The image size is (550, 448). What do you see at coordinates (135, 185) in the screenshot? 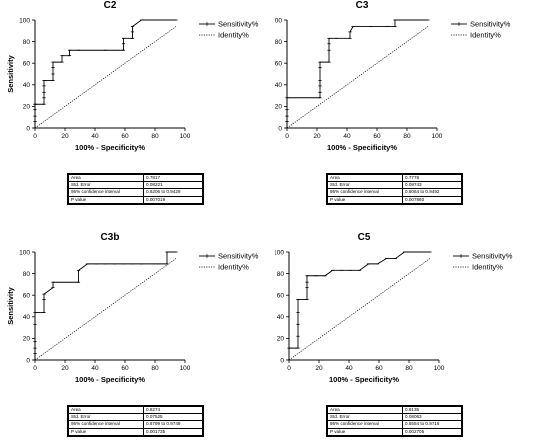
I see `stats-row: Std. Error 0.08221` at bounding box center [135, 185].